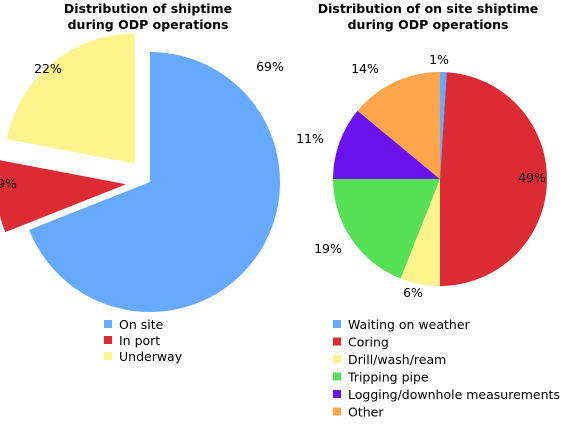 This screenshot has width=577, height=424. What do you see at coordinates (439, 59) in the screenshot?
I see `chart-2-data-label-1: 1%` at bounding box center [439, 59].